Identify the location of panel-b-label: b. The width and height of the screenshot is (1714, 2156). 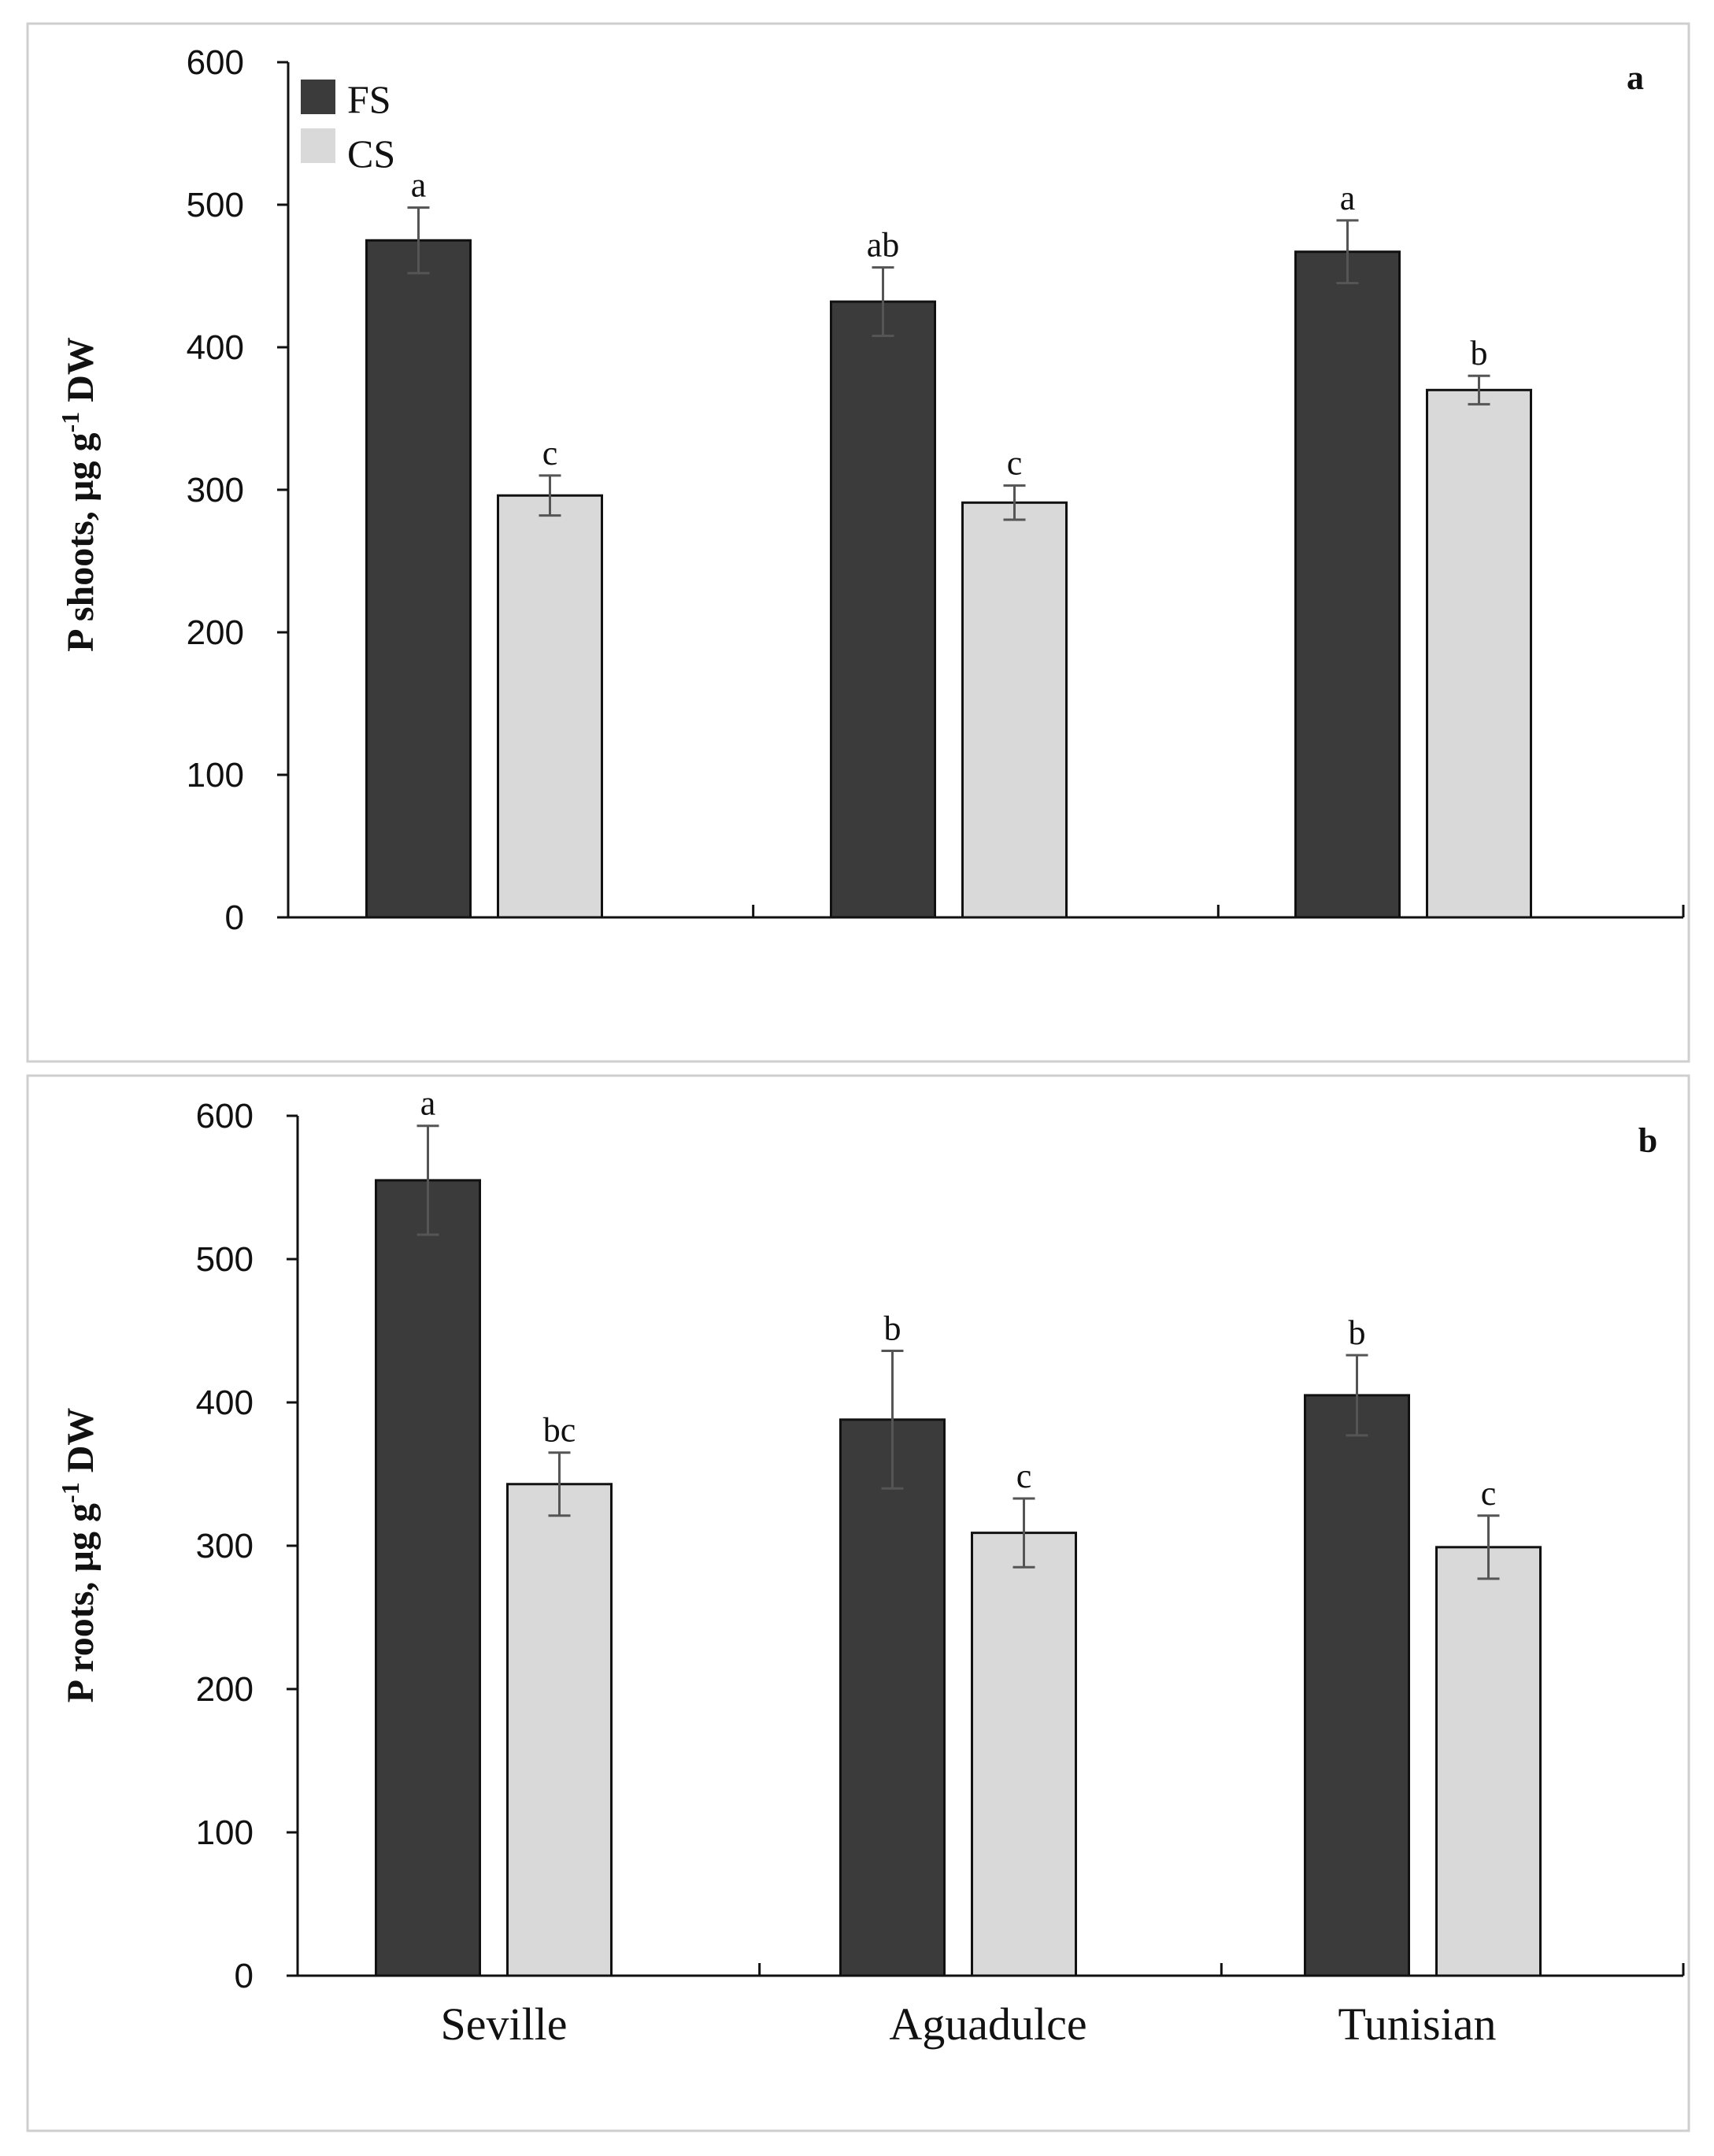
(1647, 1140).